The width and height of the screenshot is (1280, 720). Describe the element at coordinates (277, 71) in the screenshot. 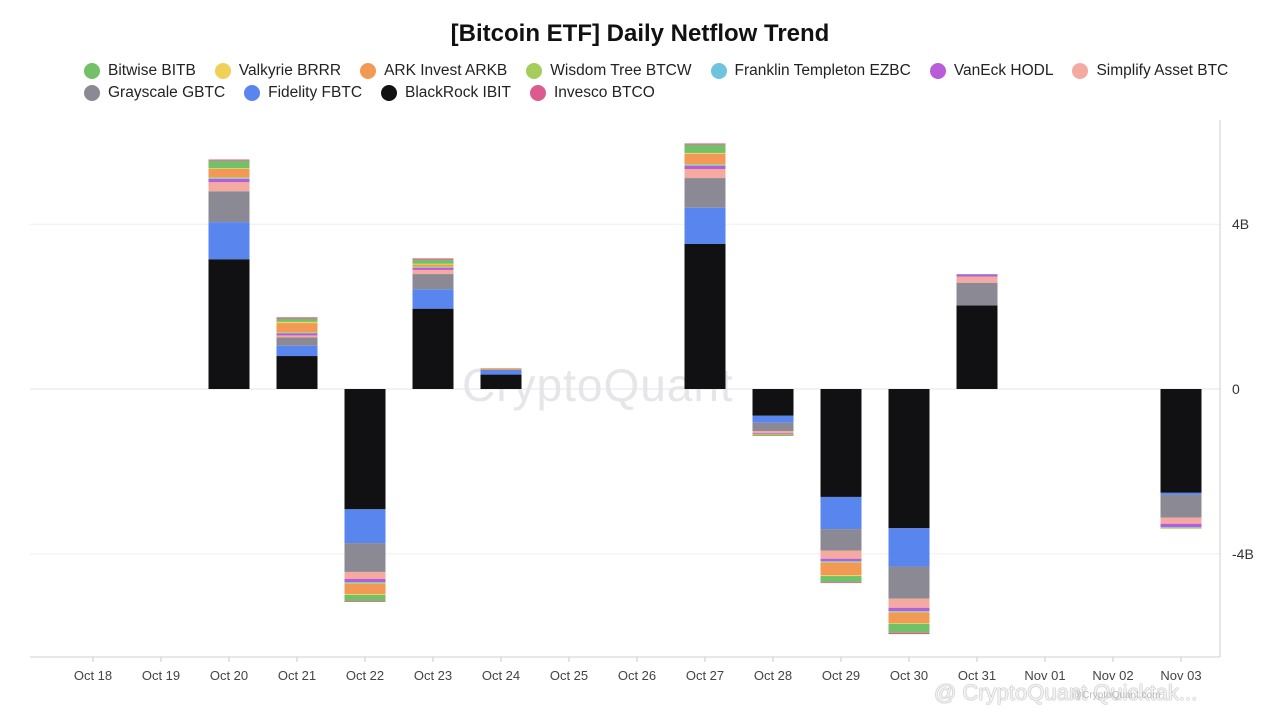

I see `legend-item: Valkyrie BRRR` at that location.